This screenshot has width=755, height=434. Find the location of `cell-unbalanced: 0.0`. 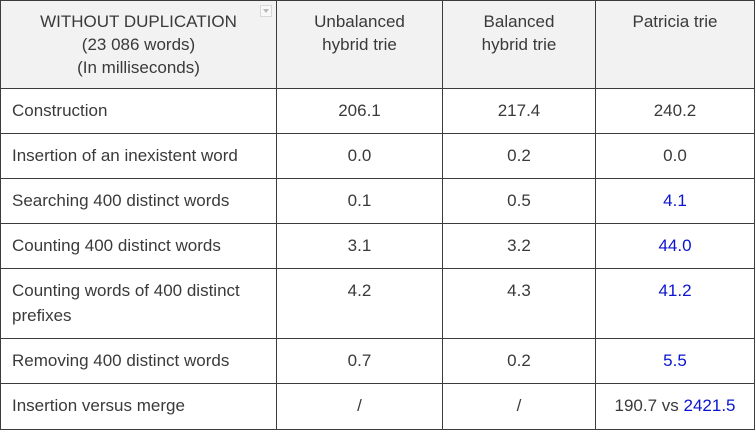

cell-unbalanced: 0.0 is located at coordinates (359, 156).